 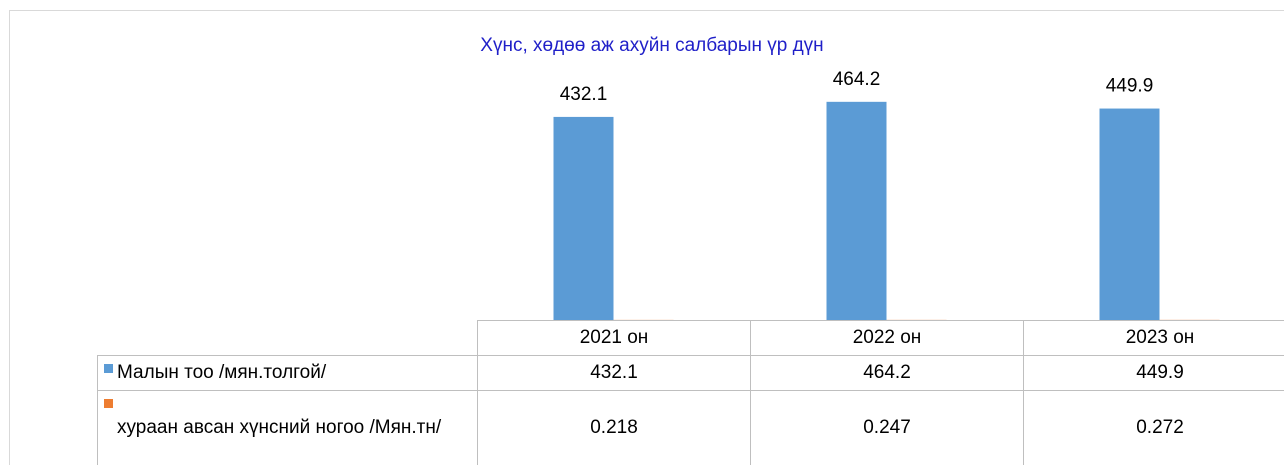 I want to click on table-value-cell: 0.218, so click(x=614, y=427).